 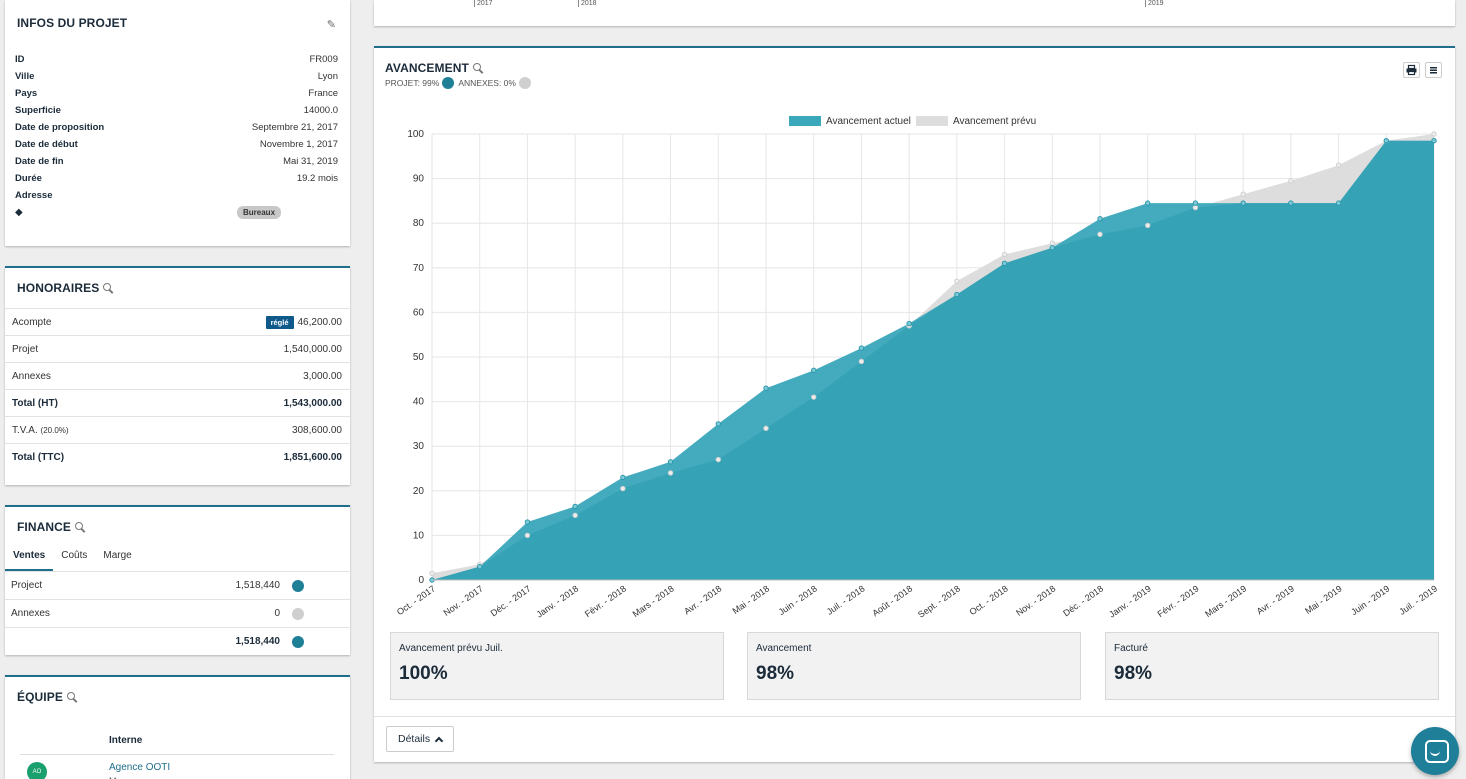 What do you see at coordinates (46, 144) in the screenshot?
I see `info-label: Date de début` at bounding box center [46, 144].